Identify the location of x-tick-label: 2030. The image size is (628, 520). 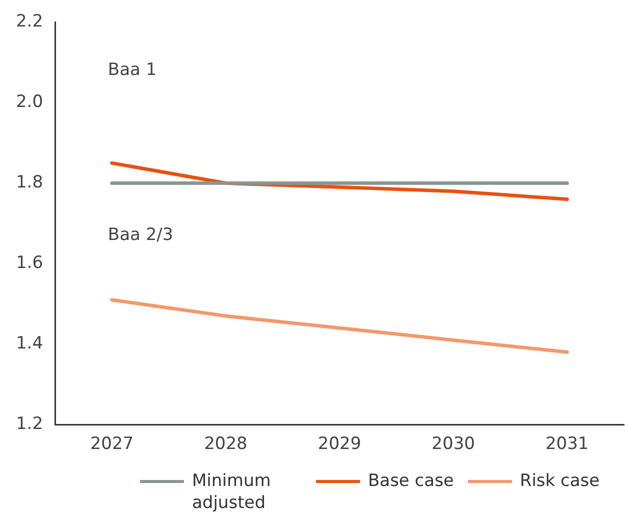
(453, 444).